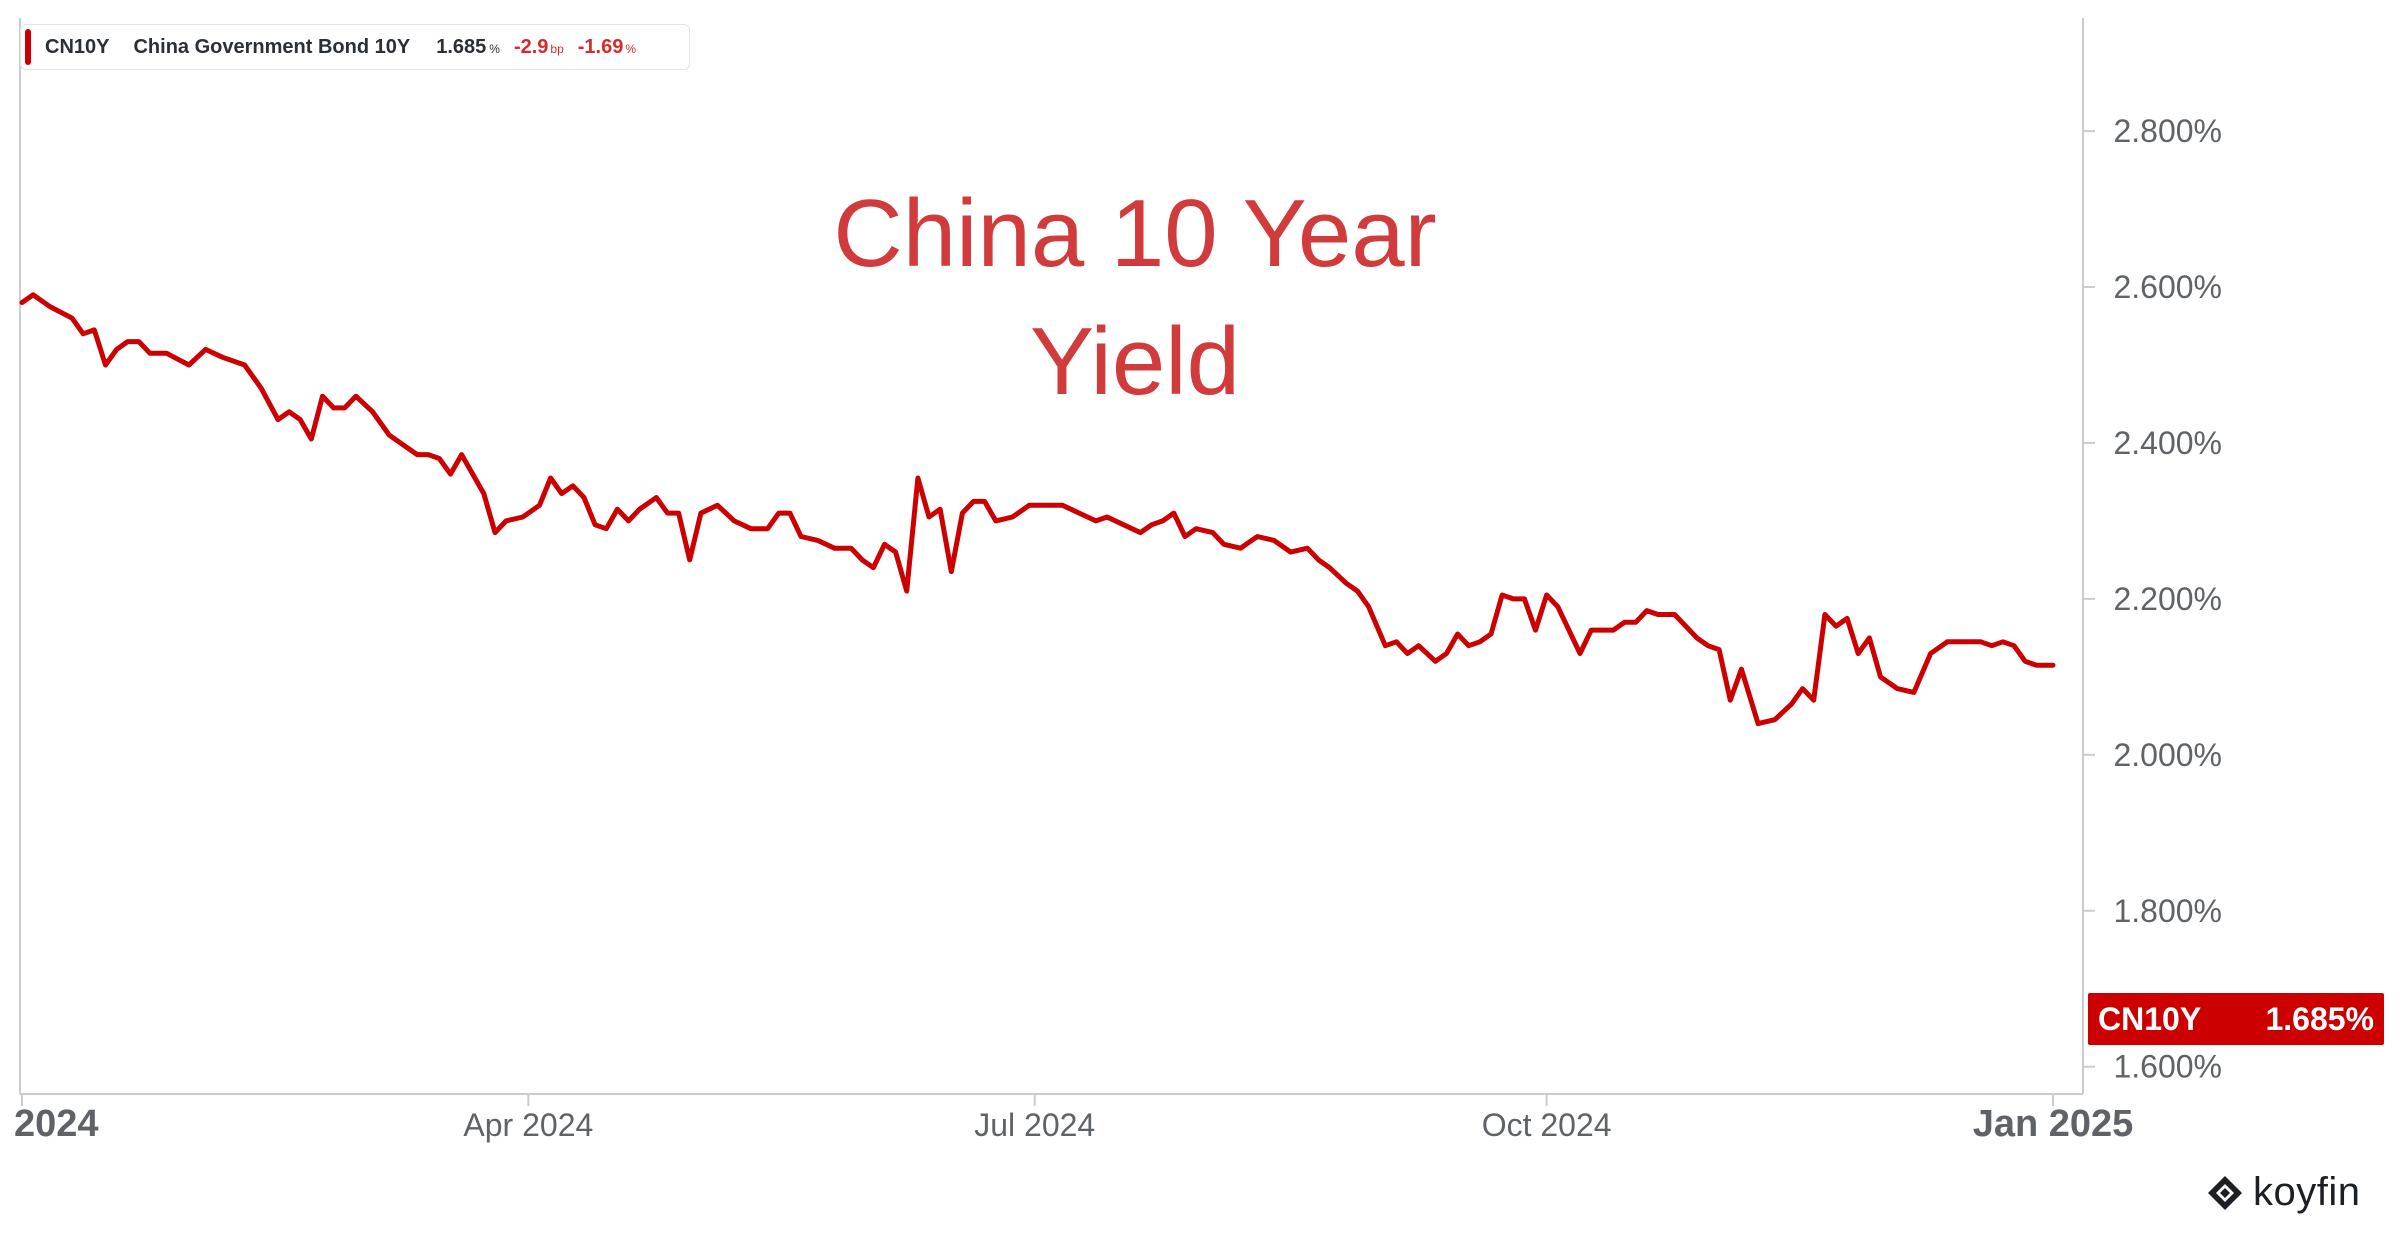 The image size is (2400, 1240). What do you see at coordinates (2167, 1067) in the screenshot?
I see `y-tick-label: 1.600%` at bounding box center [2167, 1067].